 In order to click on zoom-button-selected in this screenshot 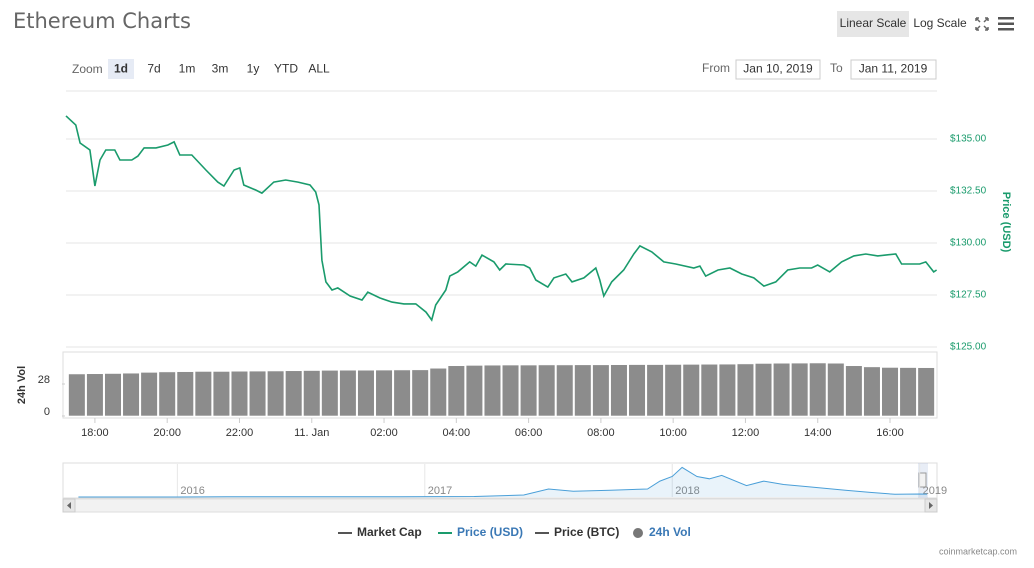, I will do `click(121, 69)`.